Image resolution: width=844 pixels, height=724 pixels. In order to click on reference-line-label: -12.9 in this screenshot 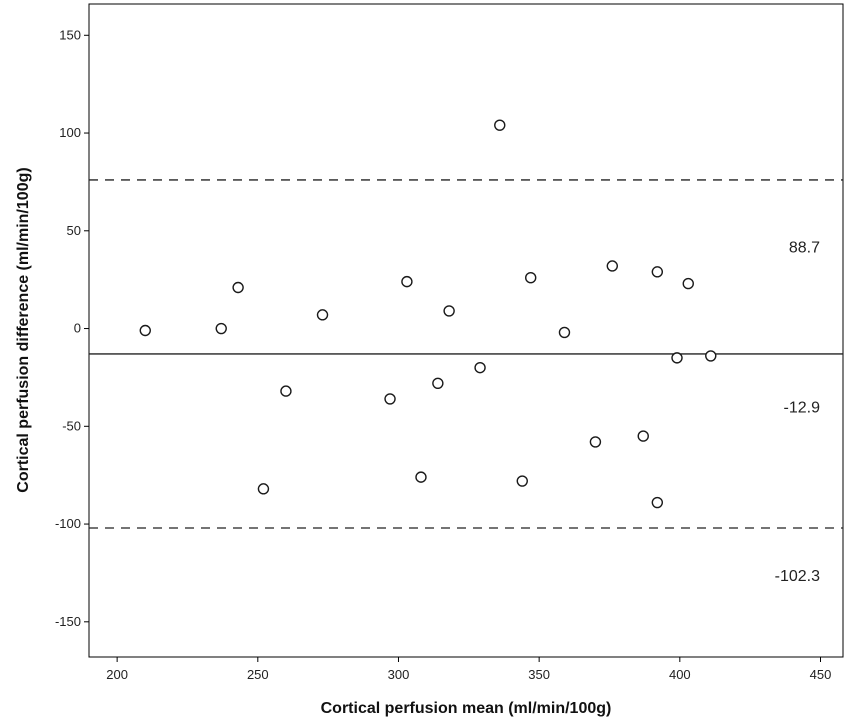, I will do `click(802, 408)`.